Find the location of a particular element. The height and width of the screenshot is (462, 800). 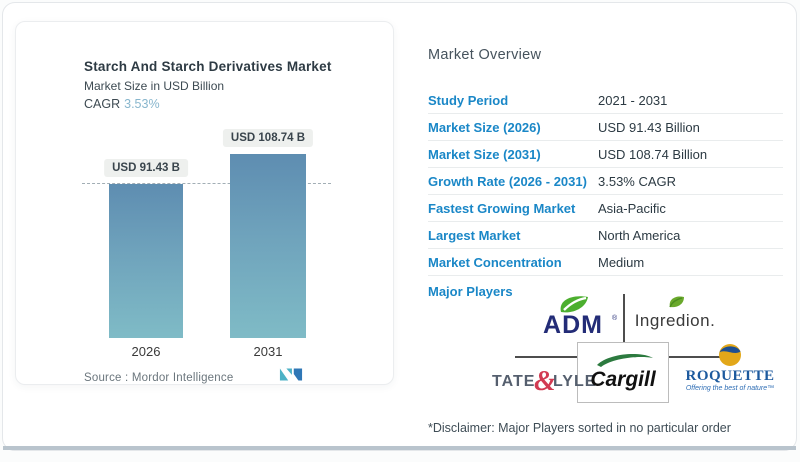

tate-lyle-logo-icon: TATE & LYLE is located at coordinates (544, 380).